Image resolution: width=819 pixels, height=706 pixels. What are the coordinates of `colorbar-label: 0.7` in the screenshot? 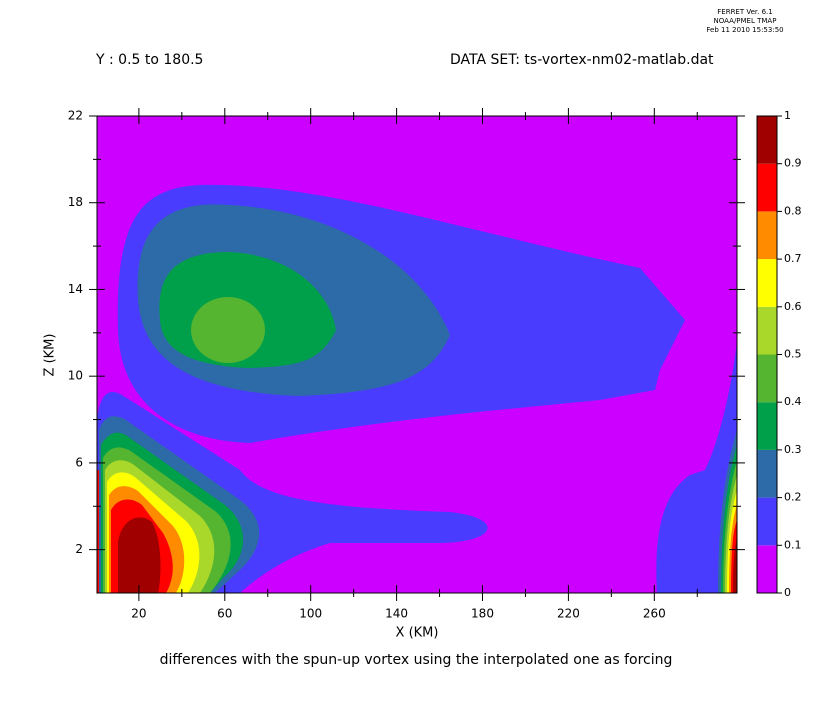 It's located at (793, 258).